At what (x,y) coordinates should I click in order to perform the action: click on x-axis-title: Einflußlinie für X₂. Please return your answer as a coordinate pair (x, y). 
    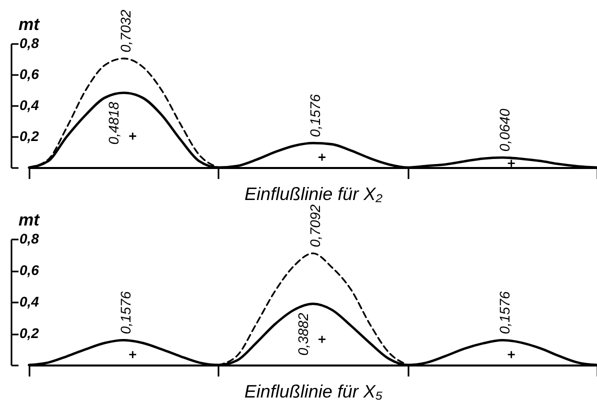
    Looking at the image, I should click on (313, 194).